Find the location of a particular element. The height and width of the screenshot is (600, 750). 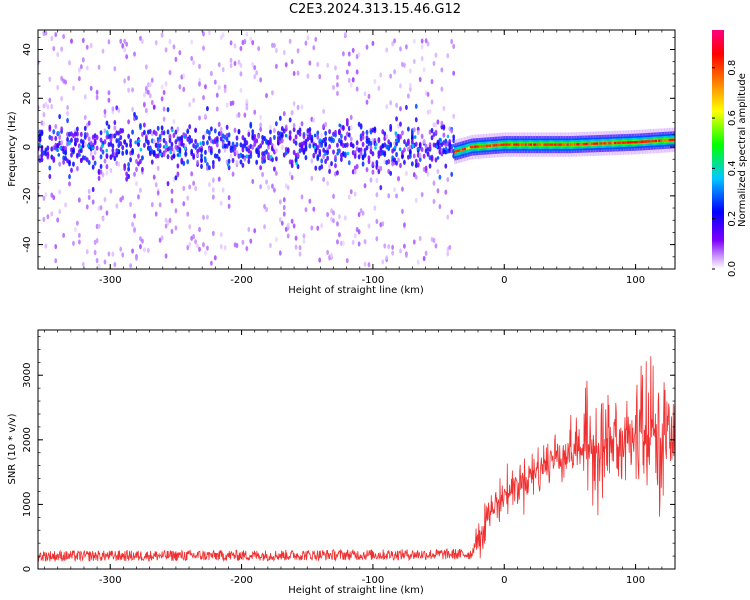

heatmap-xtick-label: -200 is located at coordinates (241, 280).